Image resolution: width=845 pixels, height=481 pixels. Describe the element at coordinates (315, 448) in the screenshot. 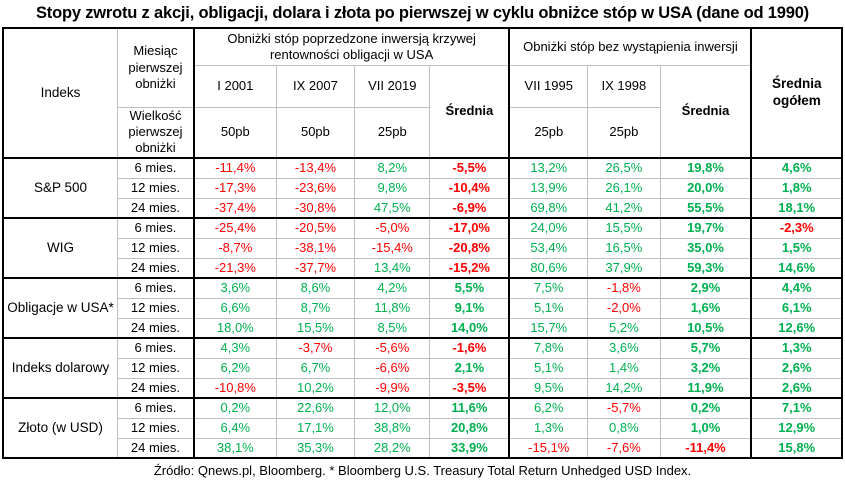

I see `value-cell: 35,3%` at that location.